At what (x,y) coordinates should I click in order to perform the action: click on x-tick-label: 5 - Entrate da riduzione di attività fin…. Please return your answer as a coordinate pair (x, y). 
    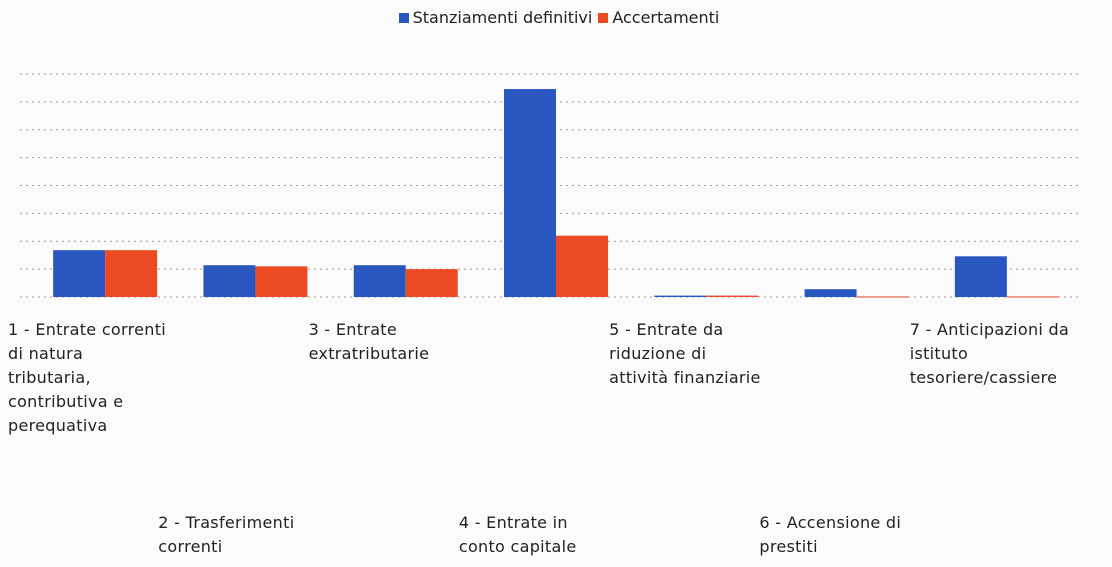
    Looking at the image, I should click on (685, 353).